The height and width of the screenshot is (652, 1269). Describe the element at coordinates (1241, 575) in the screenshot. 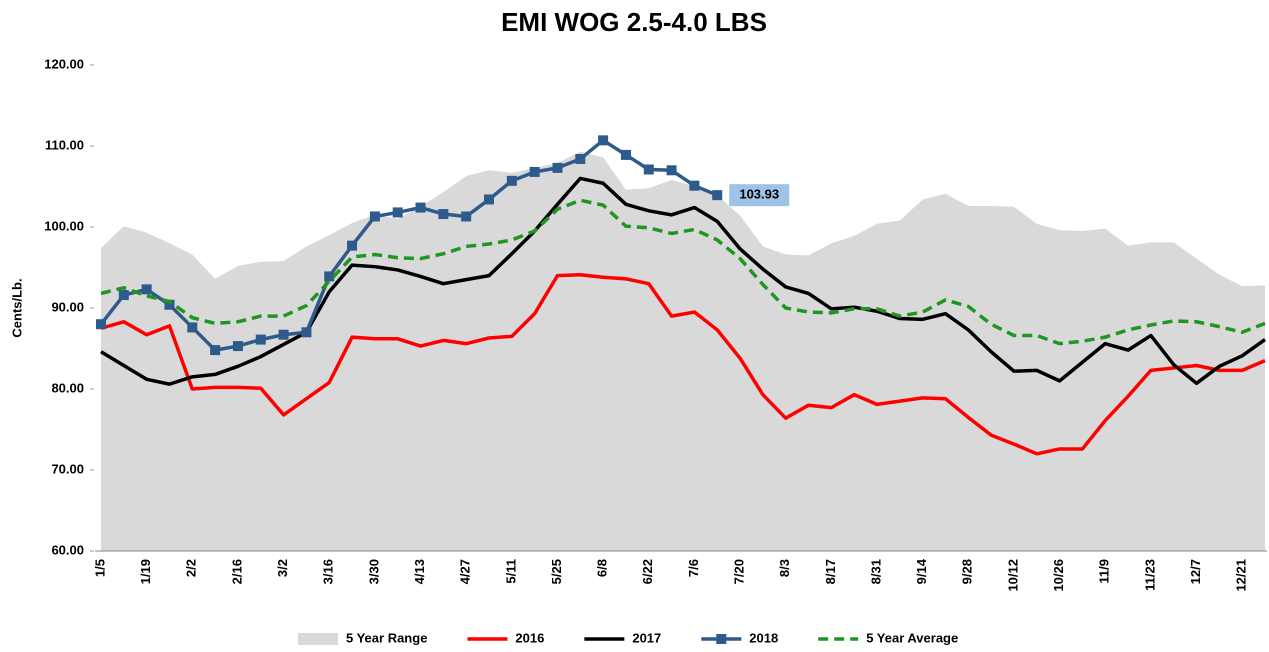

I see `x-tick-label: 12/21` at that location.